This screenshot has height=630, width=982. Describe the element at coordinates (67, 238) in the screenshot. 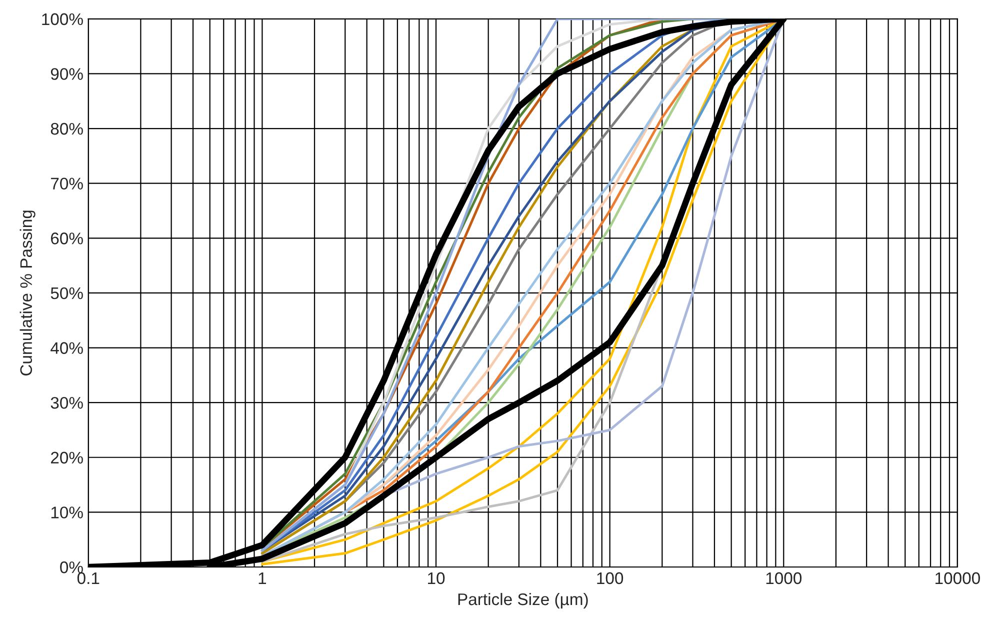

I see `y-tick-label: 60%` at that location.